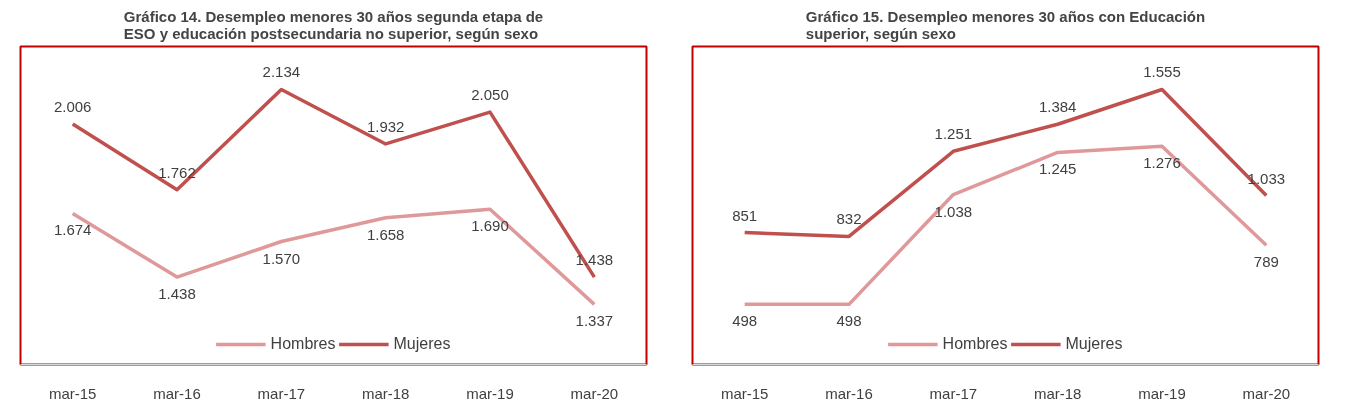  What do you see at coordinates (953, 134) in the screenshot?
I see `data-label: 1.251` at bounding box center [953, 134].